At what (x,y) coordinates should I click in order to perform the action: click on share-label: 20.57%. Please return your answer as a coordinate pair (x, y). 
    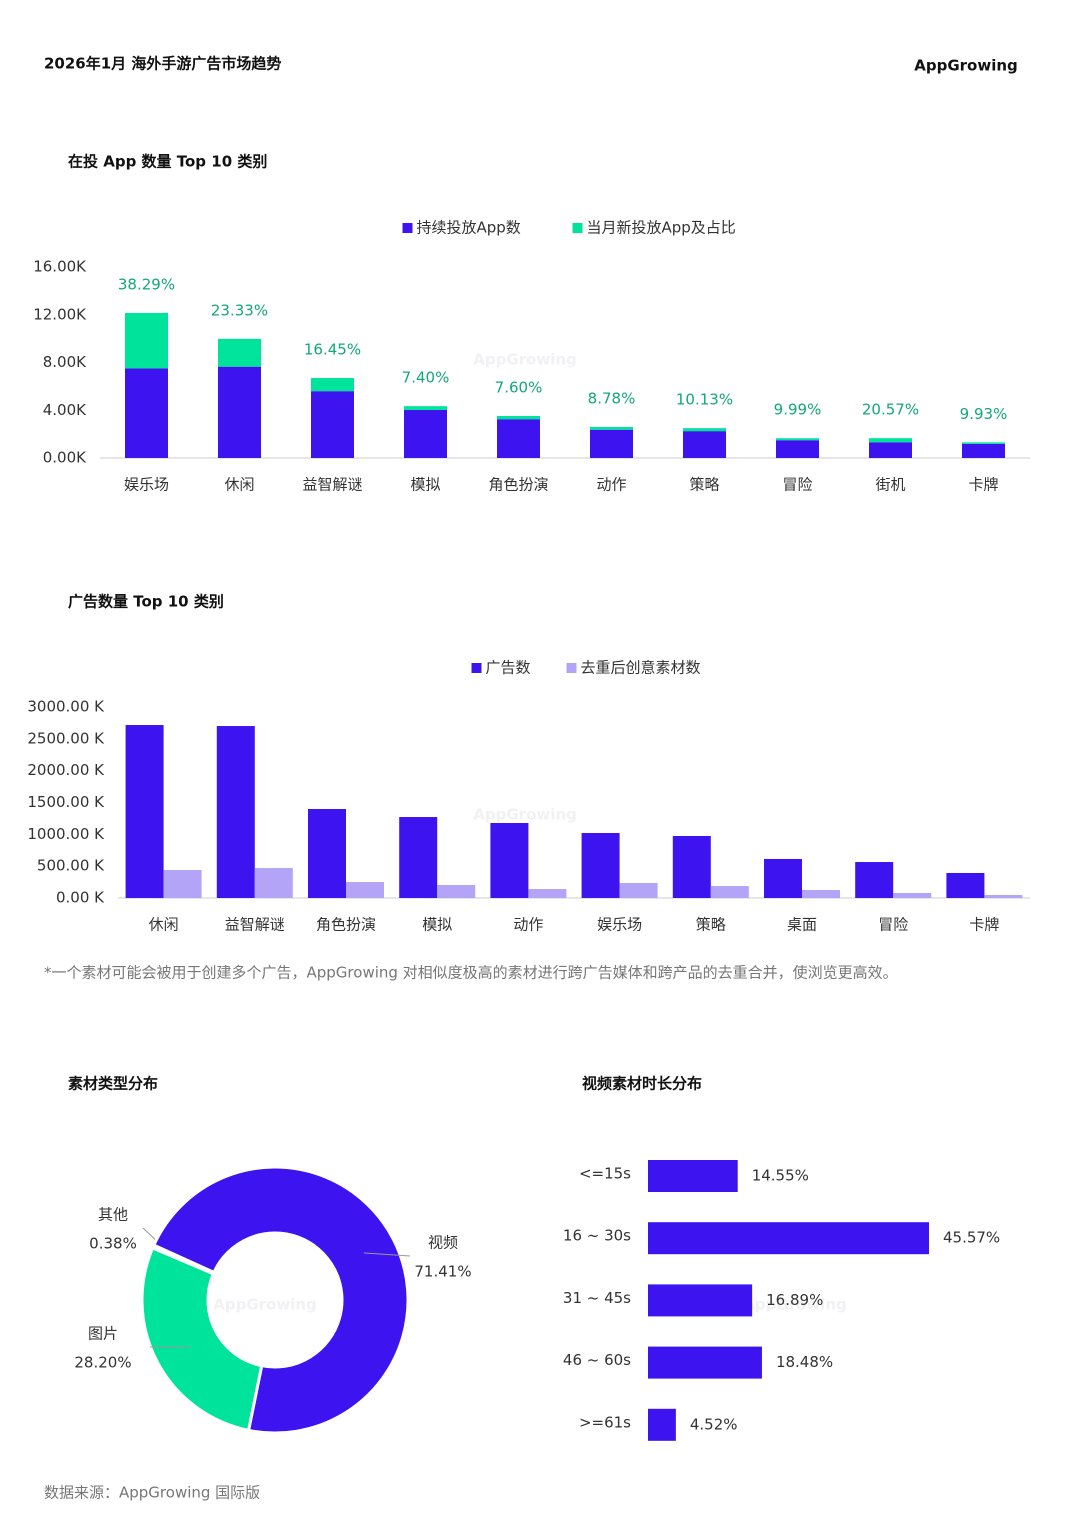
    Looking at the image, I should click on (890, 410).